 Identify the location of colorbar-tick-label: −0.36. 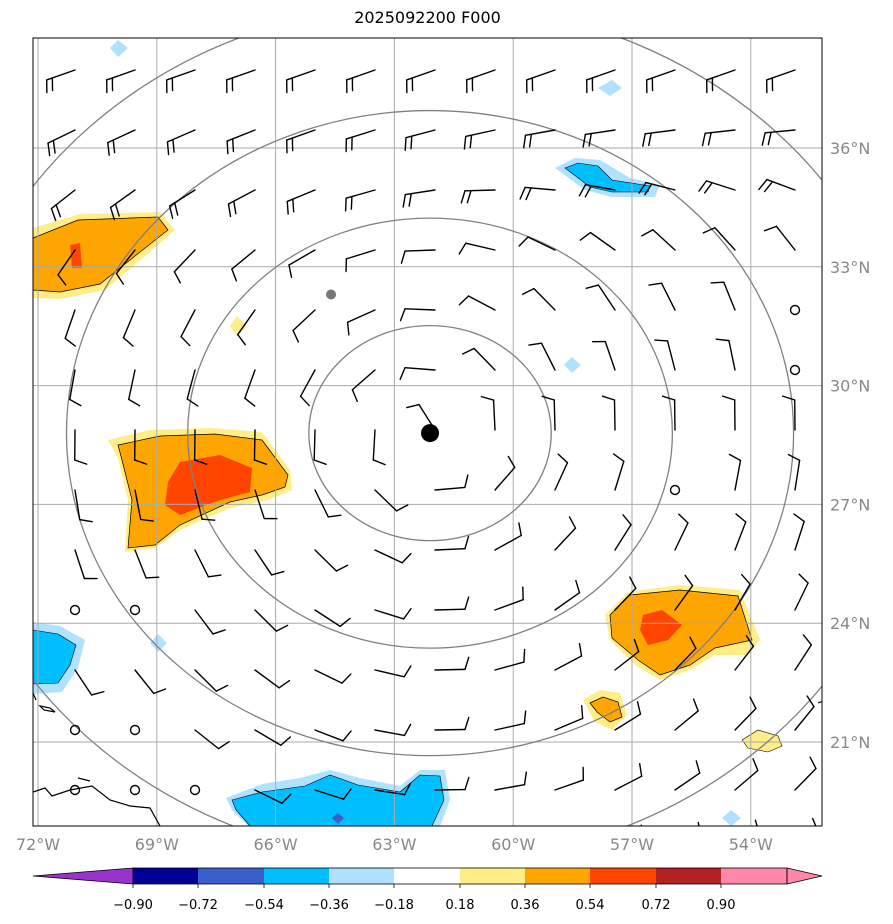
(329, 905).